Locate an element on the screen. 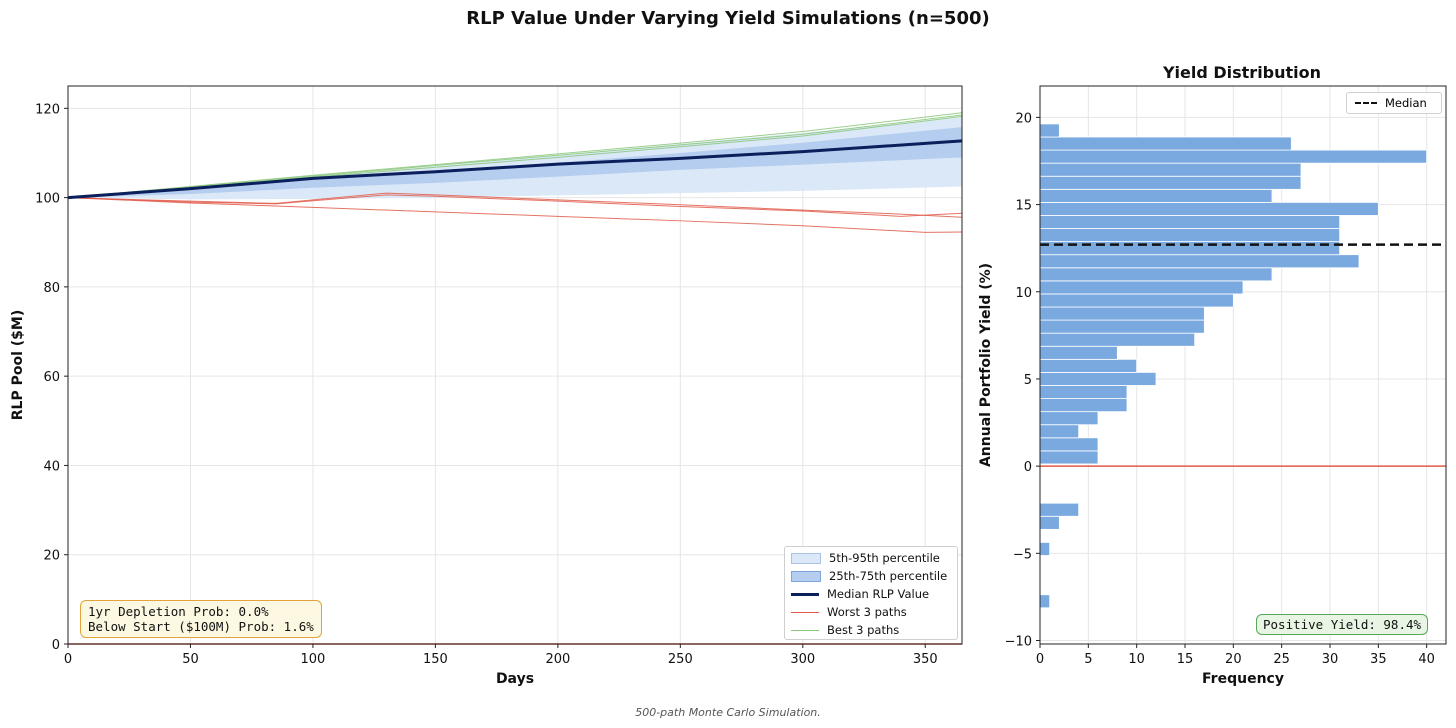  legend-item: Median RLP Value is located at coordinates (860, 594).